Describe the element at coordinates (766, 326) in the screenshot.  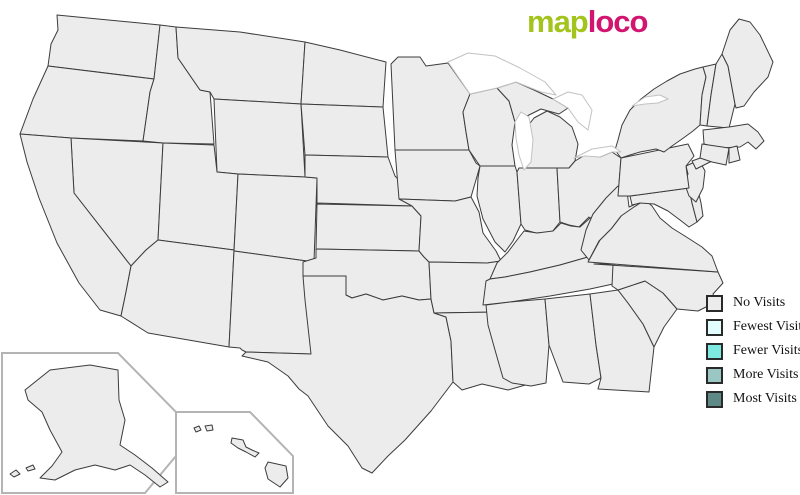
I see `legend-label-fewest-visits: Fewest Visits` at that location.